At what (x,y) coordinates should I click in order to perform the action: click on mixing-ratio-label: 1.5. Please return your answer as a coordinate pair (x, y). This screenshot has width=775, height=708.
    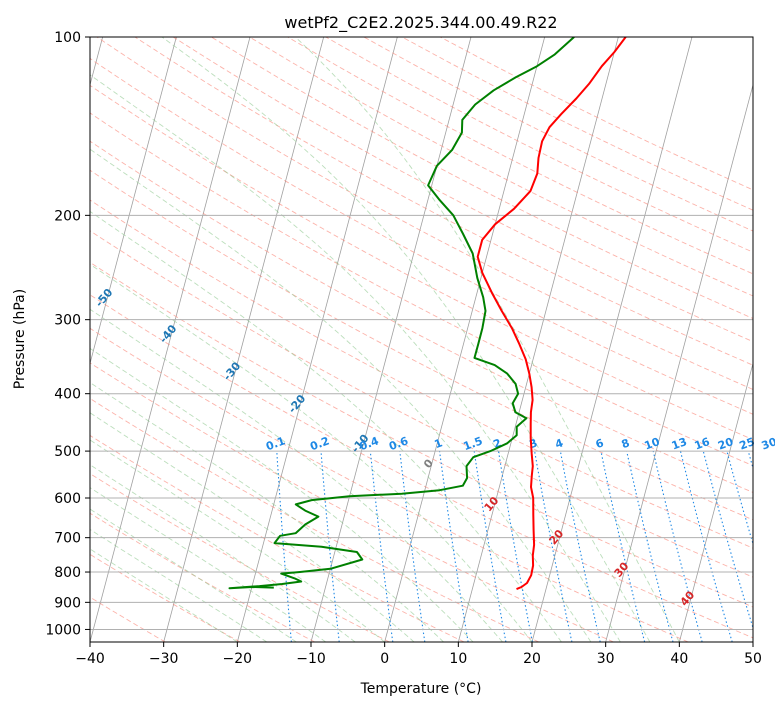
    Looking at the image, I should click on (473, 443).